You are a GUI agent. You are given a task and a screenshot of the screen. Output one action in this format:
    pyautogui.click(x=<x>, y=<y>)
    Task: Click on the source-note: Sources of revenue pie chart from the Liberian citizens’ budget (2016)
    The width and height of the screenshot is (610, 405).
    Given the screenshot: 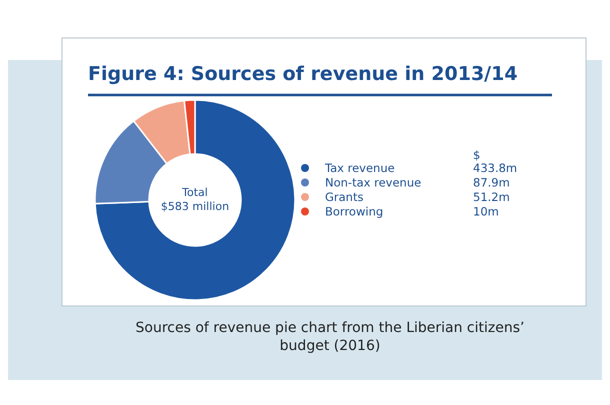 What is the action you would take?
    pyautogui.click(x=330, y=337)
    